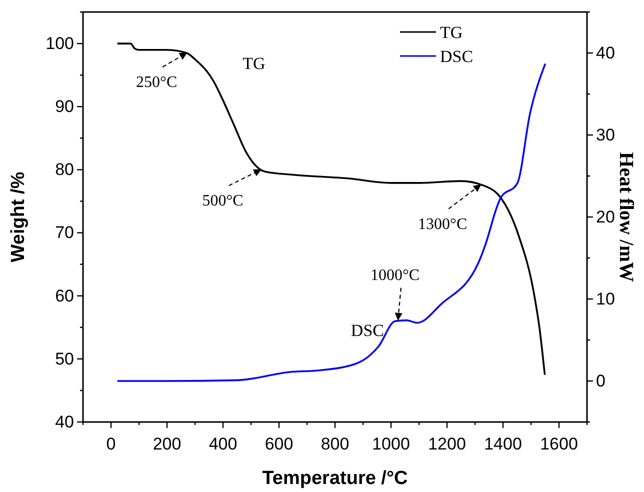  I want to click on y2-tick-label: 20, so click(605, 216).